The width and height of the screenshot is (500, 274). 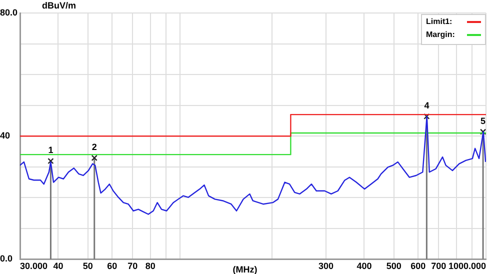 I want to click on x-tick-label: 400, so click(x=364, y=266).